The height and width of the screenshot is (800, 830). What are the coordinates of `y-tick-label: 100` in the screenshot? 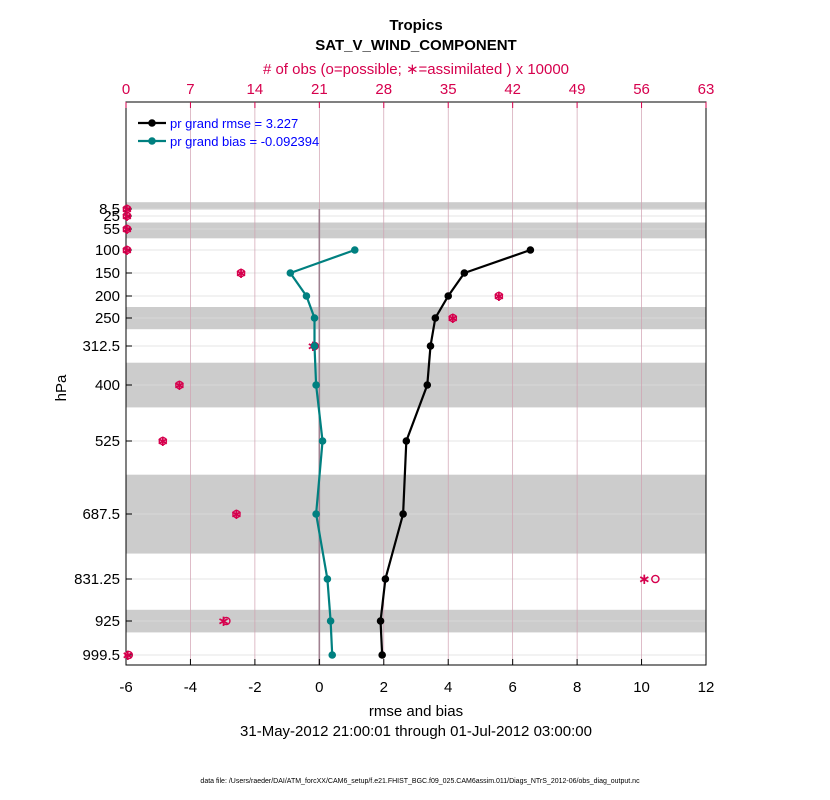 It's located at (107, 250).